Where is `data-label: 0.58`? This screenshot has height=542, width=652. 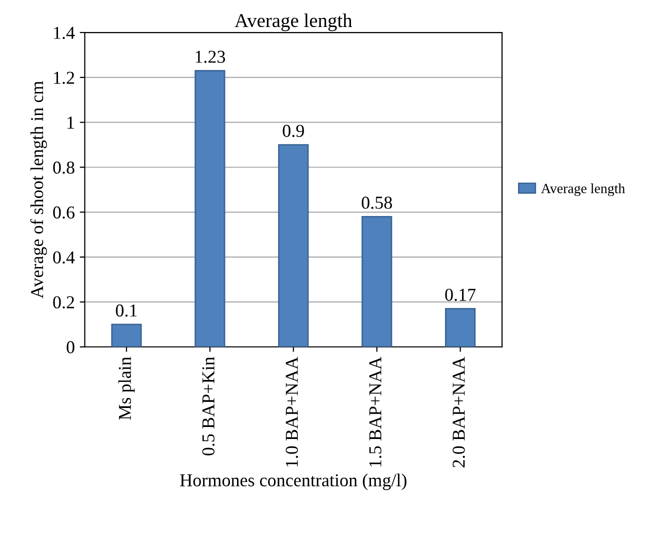 data-label: 0.58 is located at coordinates (377, 202).